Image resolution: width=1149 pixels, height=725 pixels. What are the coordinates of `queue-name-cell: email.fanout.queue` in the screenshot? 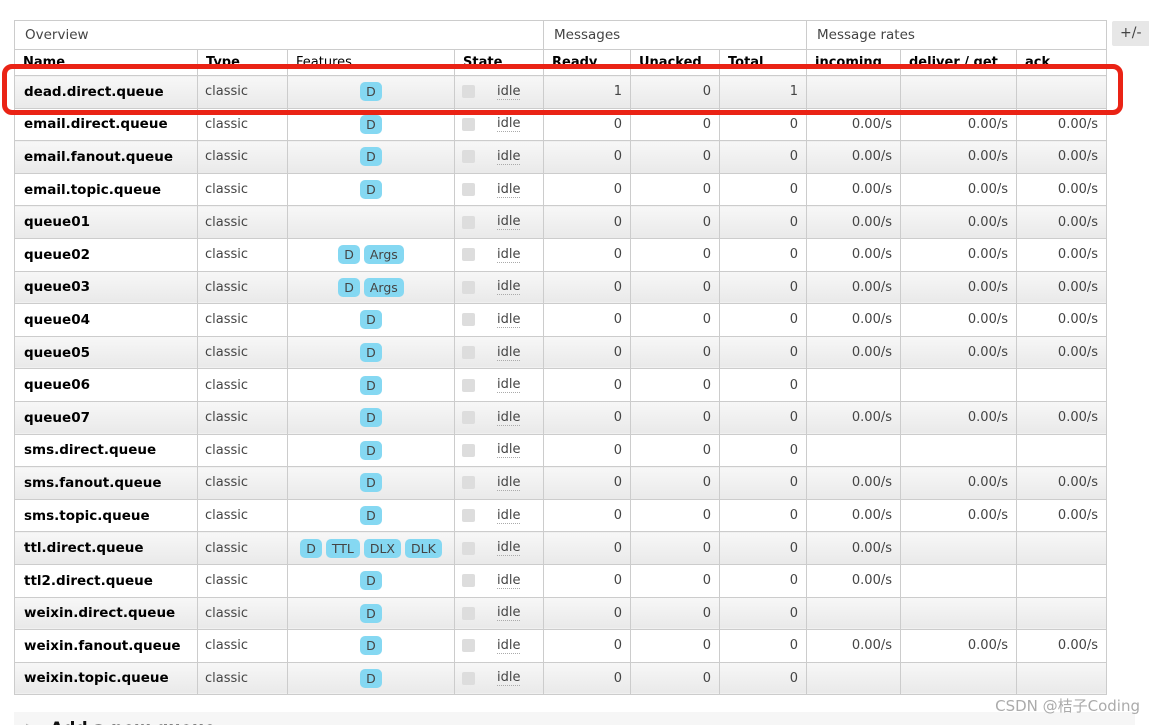 It's located at (106, 157).